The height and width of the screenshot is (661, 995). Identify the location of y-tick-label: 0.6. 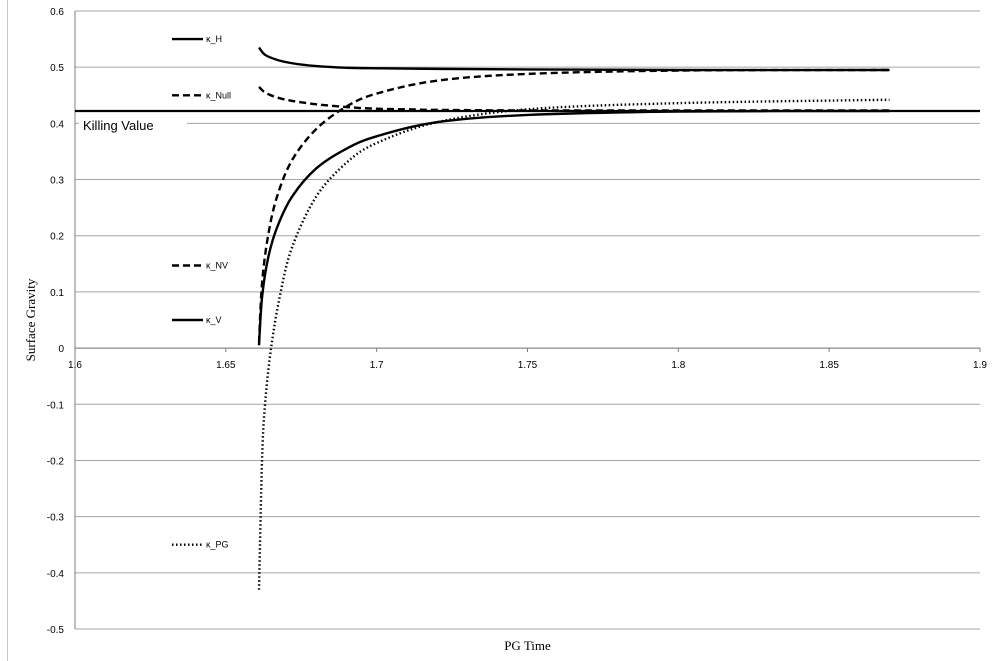
(57, 12).